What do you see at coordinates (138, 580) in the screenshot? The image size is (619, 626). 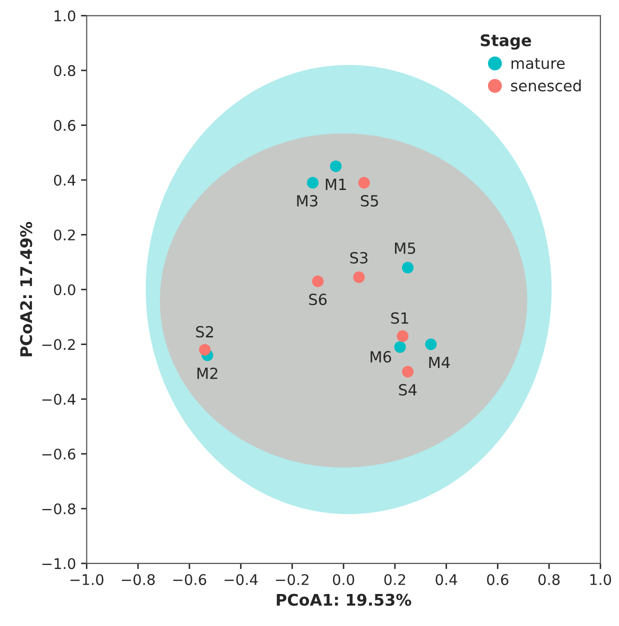 I see `x-tick-label: −0.8` at bounding box center [138, 580].